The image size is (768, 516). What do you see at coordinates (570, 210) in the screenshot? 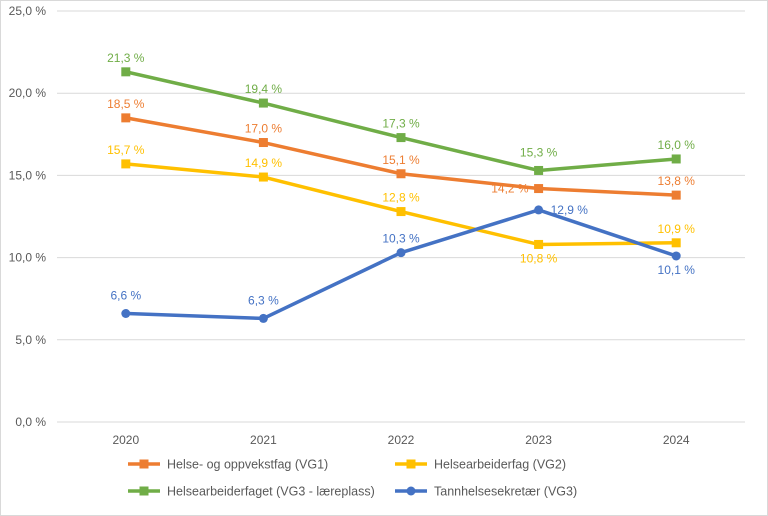
I see `data-label: 12,9 %` at bounding box center [570, 210].